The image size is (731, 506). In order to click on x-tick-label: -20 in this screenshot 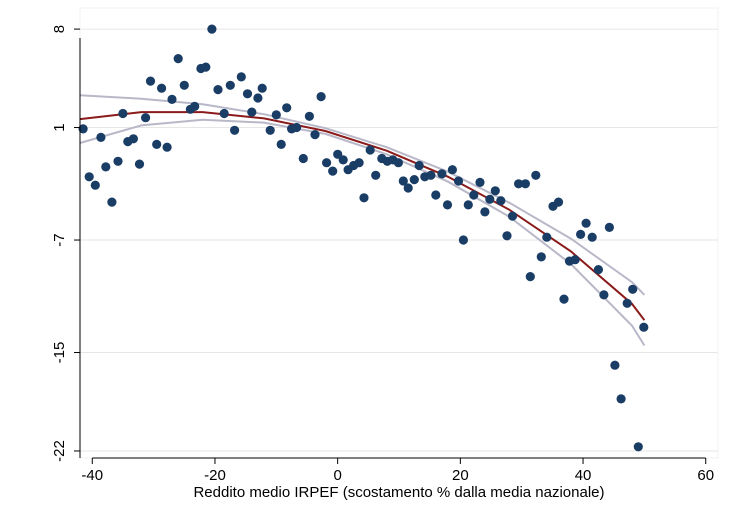, I will do `click(215, 475)`.